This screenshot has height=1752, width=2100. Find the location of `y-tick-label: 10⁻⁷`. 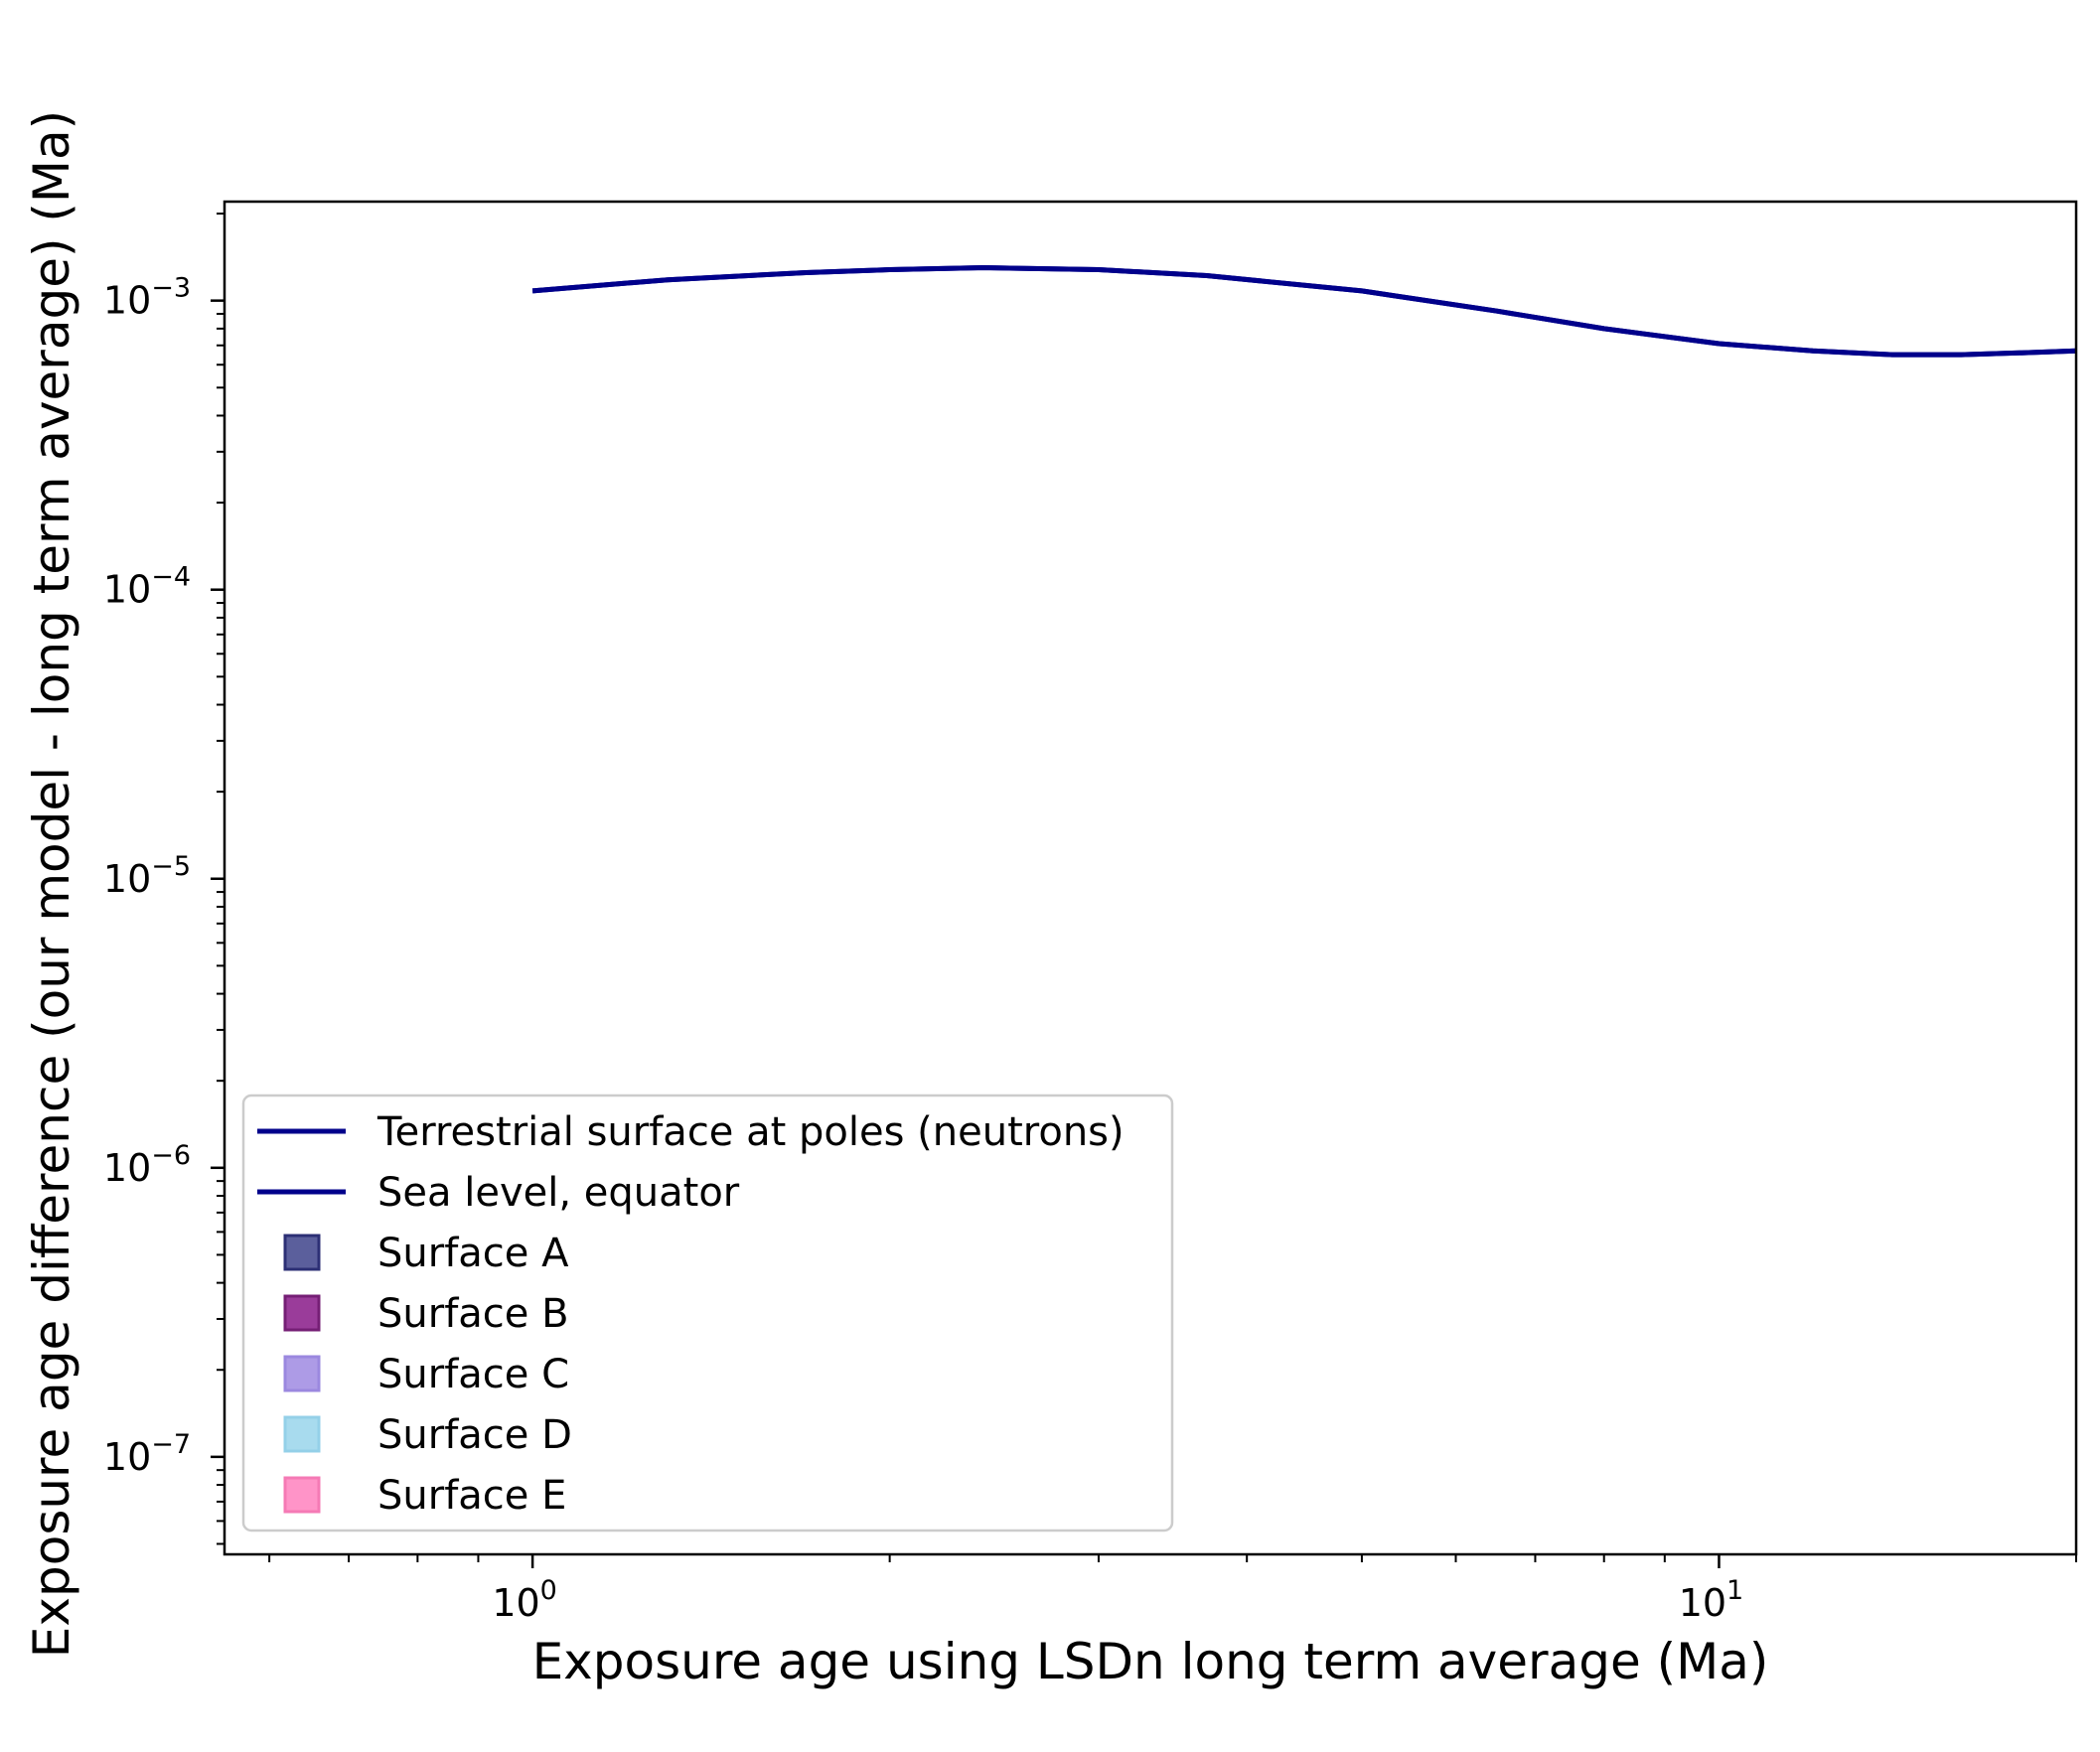

y-tick-label: 10⁻⁷ is located at coordinates (147, 1454).